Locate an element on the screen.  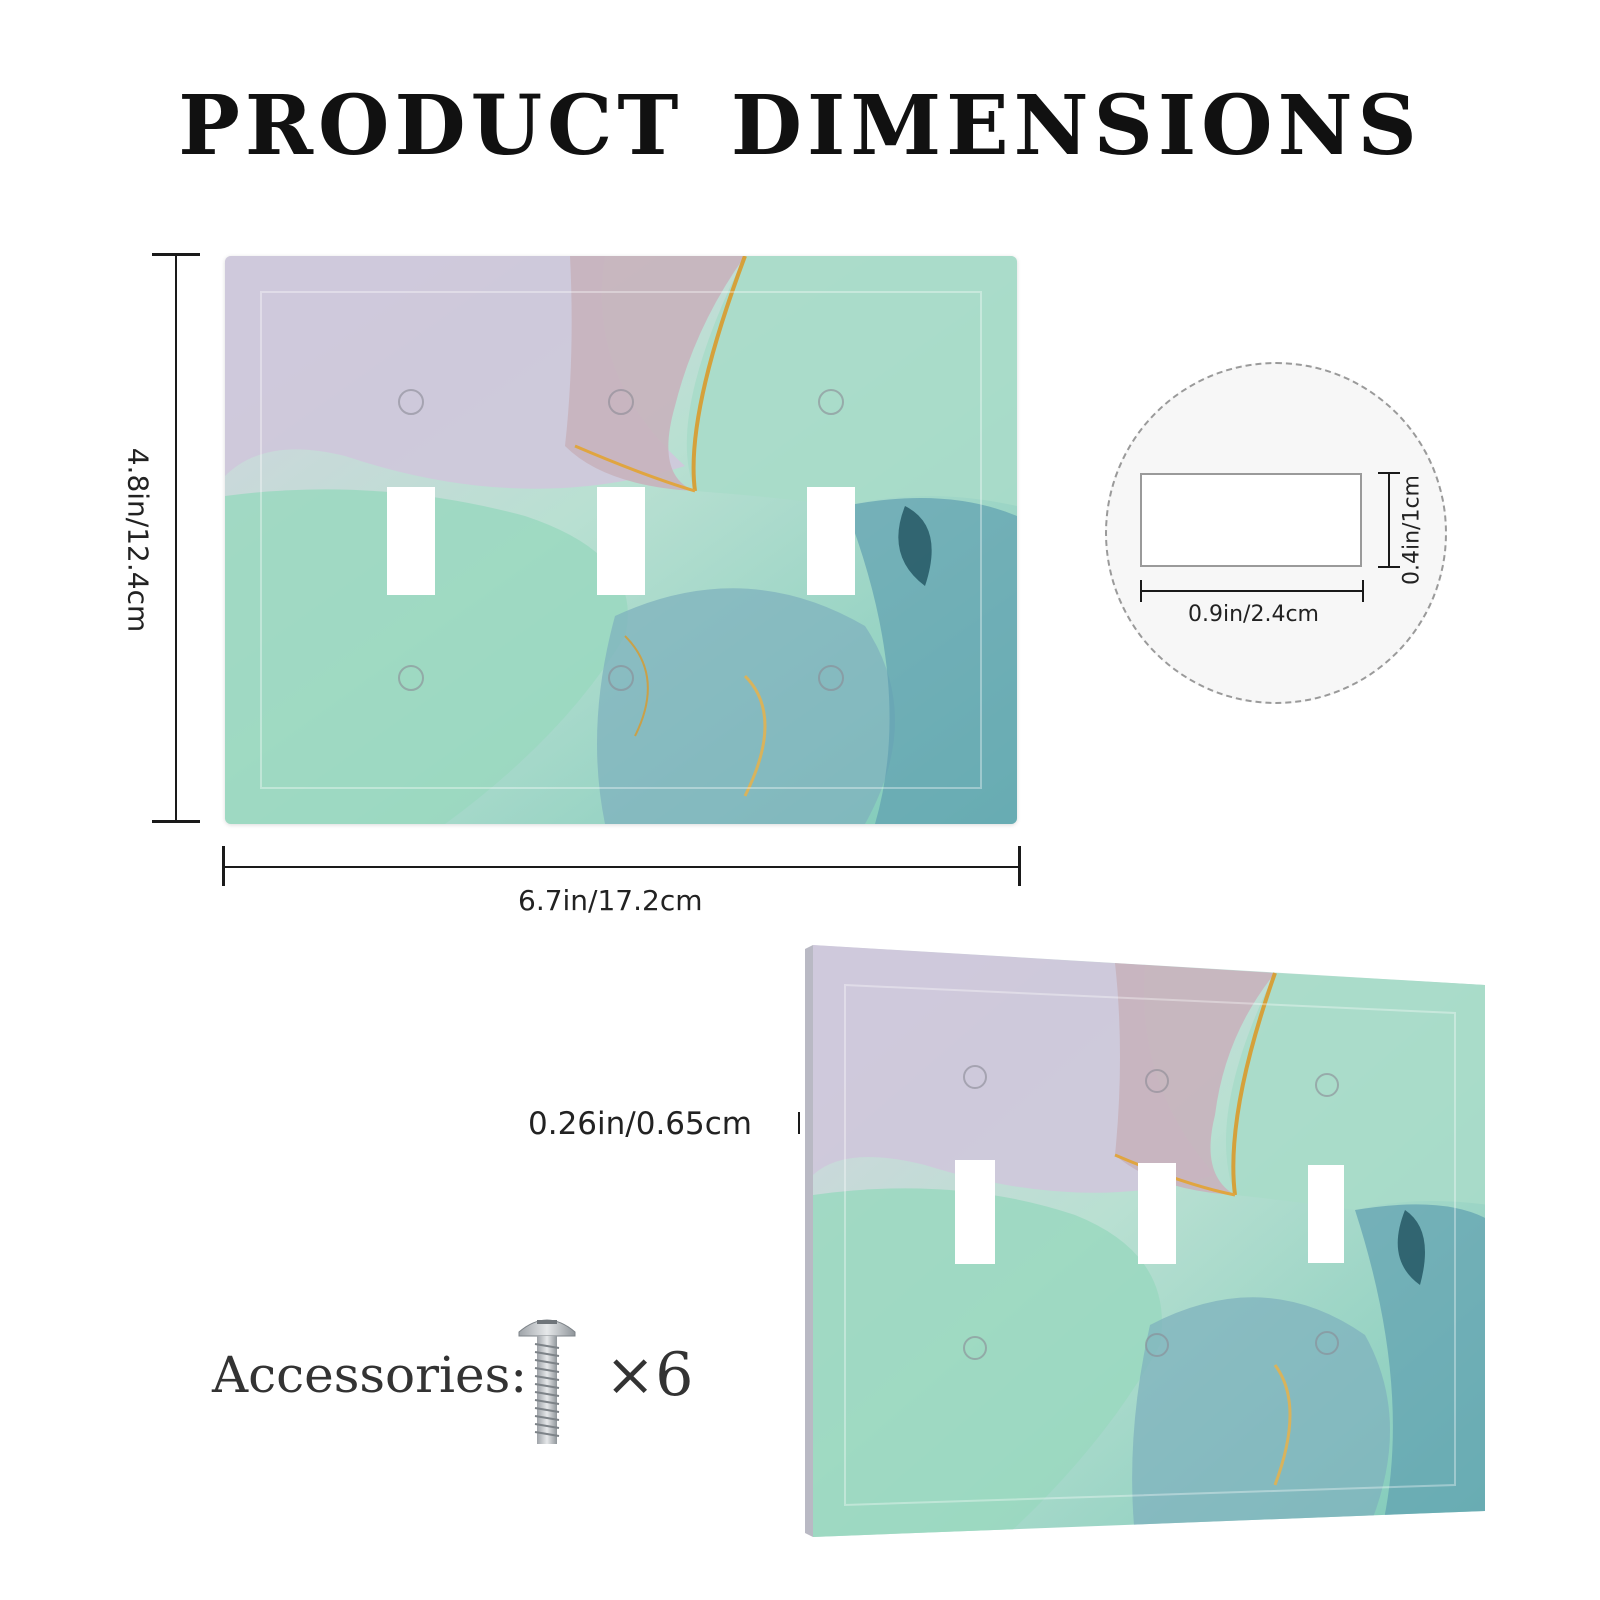
hole-rect is located at coordinates (1251, 520).